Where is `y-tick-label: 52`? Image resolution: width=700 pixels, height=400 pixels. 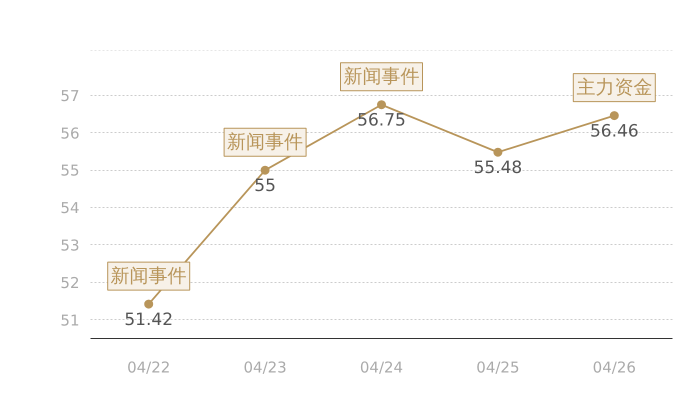
y-tick-label: 52 is located at coordinates (70, 283).